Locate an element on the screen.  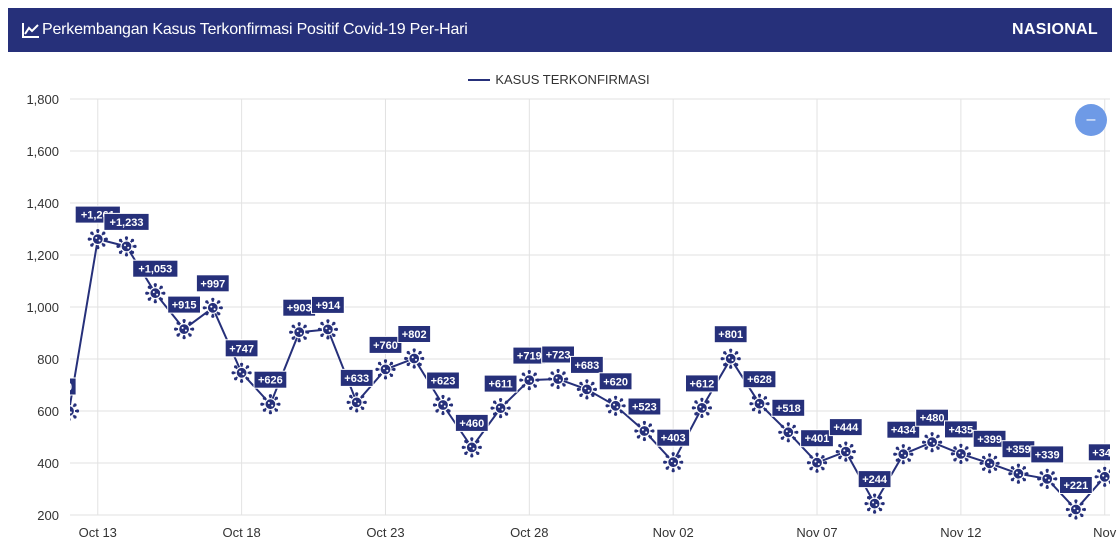
data-label: +1,233 is located at coordinates (126, 221).